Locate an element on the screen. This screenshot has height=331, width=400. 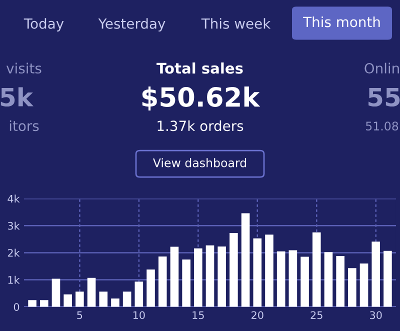
x-tick-label: 15 is located at coordinates (198, 315).